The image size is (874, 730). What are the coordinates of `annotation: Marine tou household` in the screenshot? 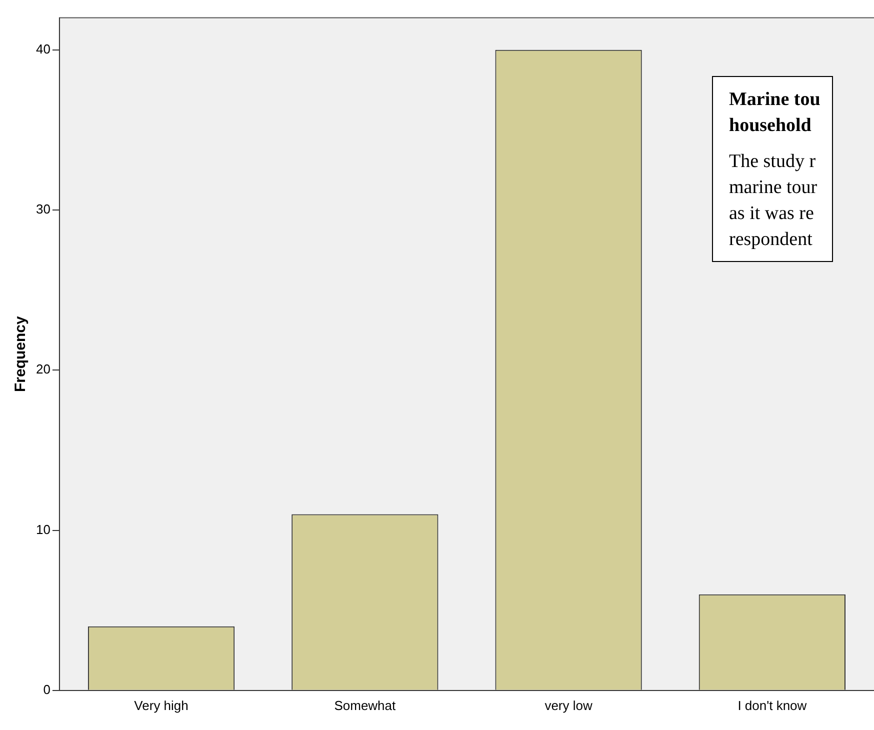 It's located at (774, 113).